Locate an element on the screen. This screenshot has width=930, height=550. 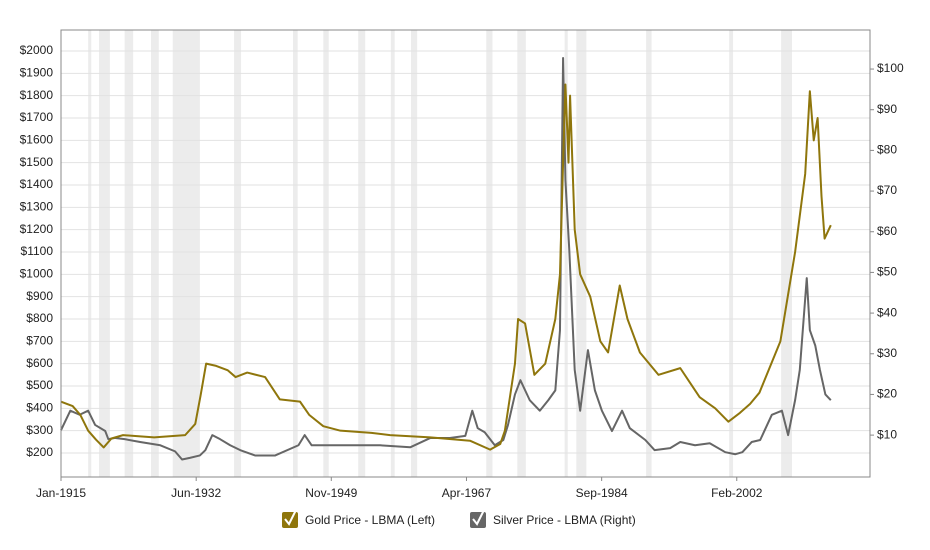
y-tick-label: $1000 is located at coordinates (37, 273).